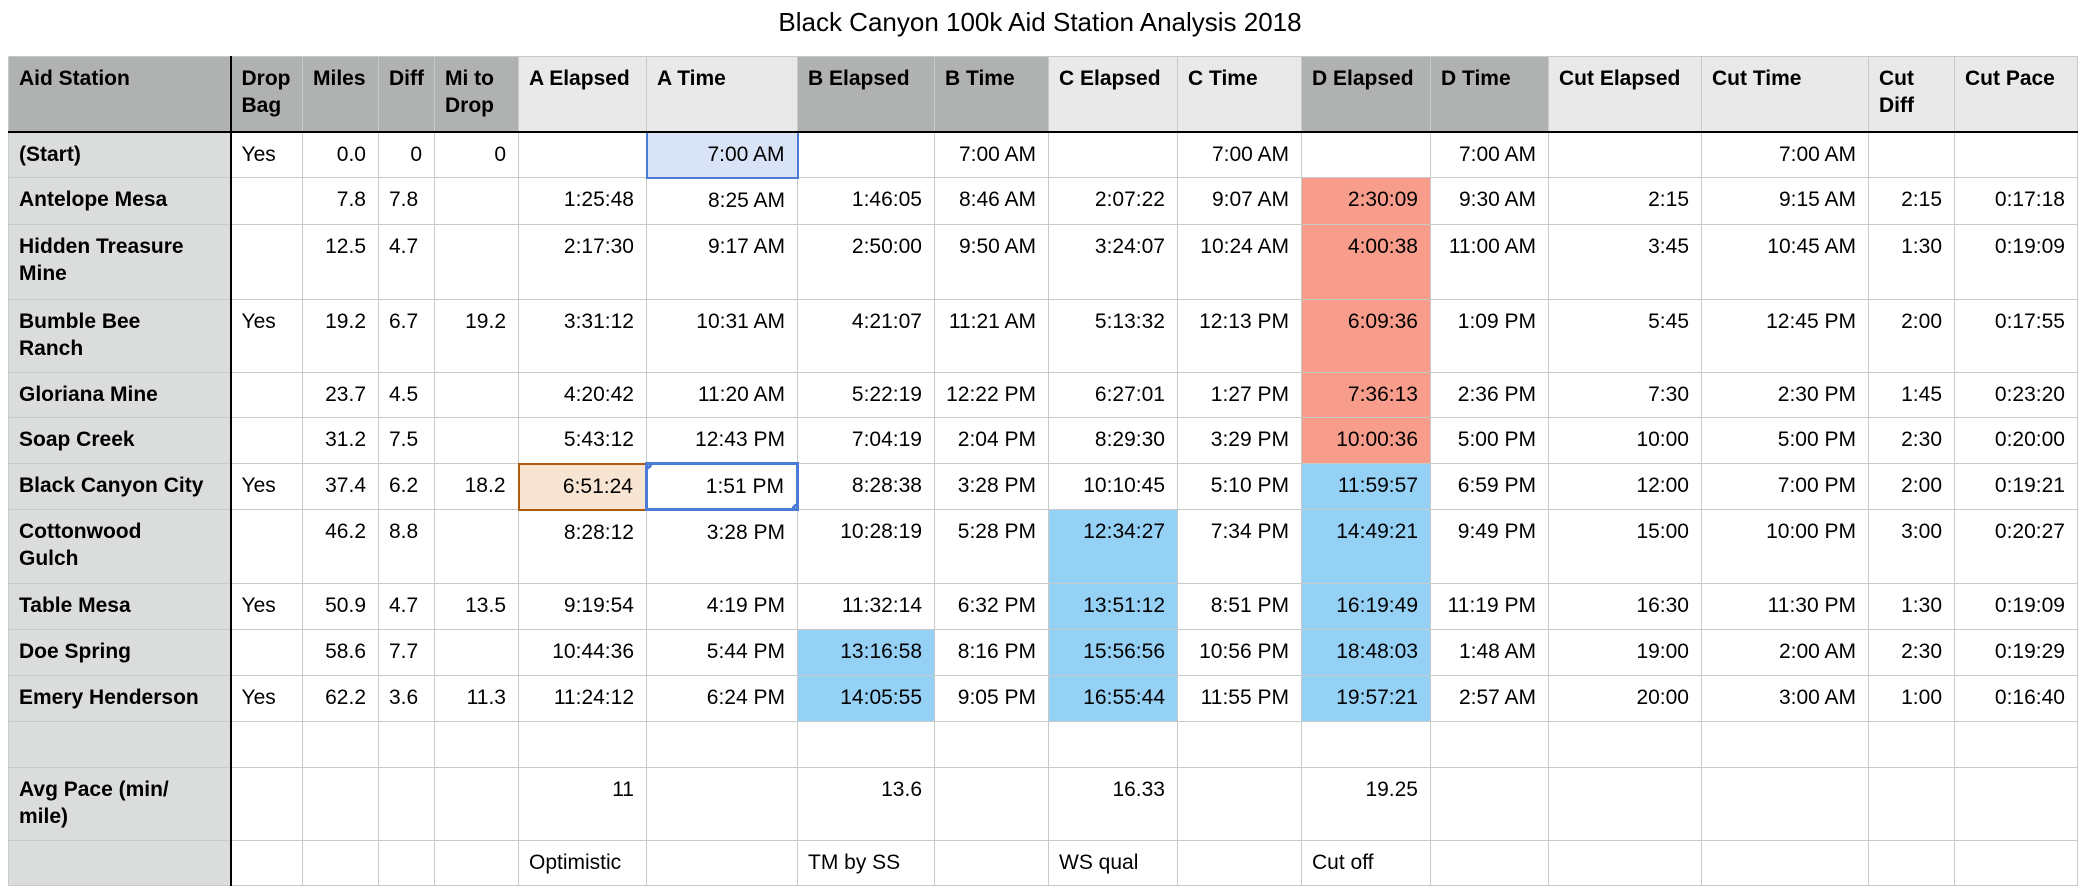  Describe the element at coordinates (722, 262) in the screenshot. I see `cell-hidden-treasure-mine-a_time: 9:17 AM` at that location.